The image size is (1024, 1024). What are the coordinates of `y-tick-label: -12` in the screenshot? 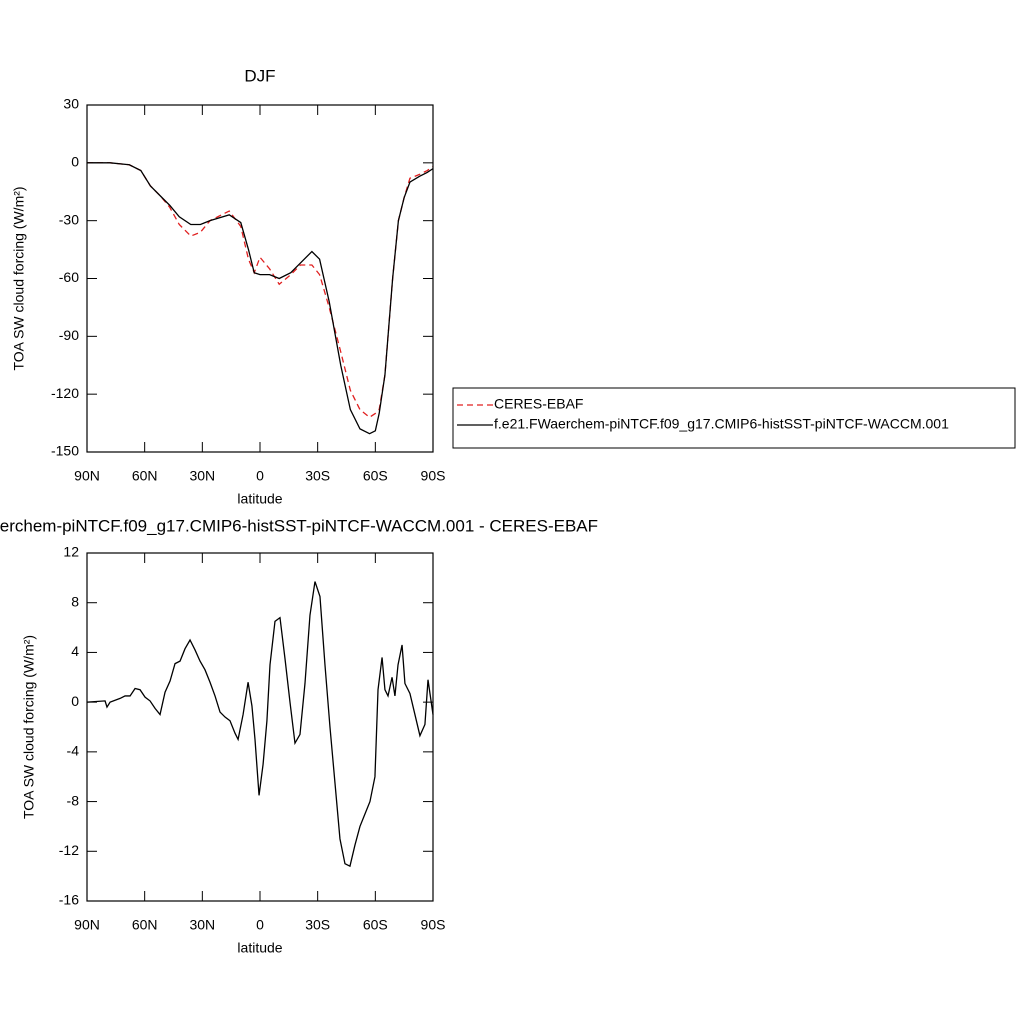 It's located at (69, 850).